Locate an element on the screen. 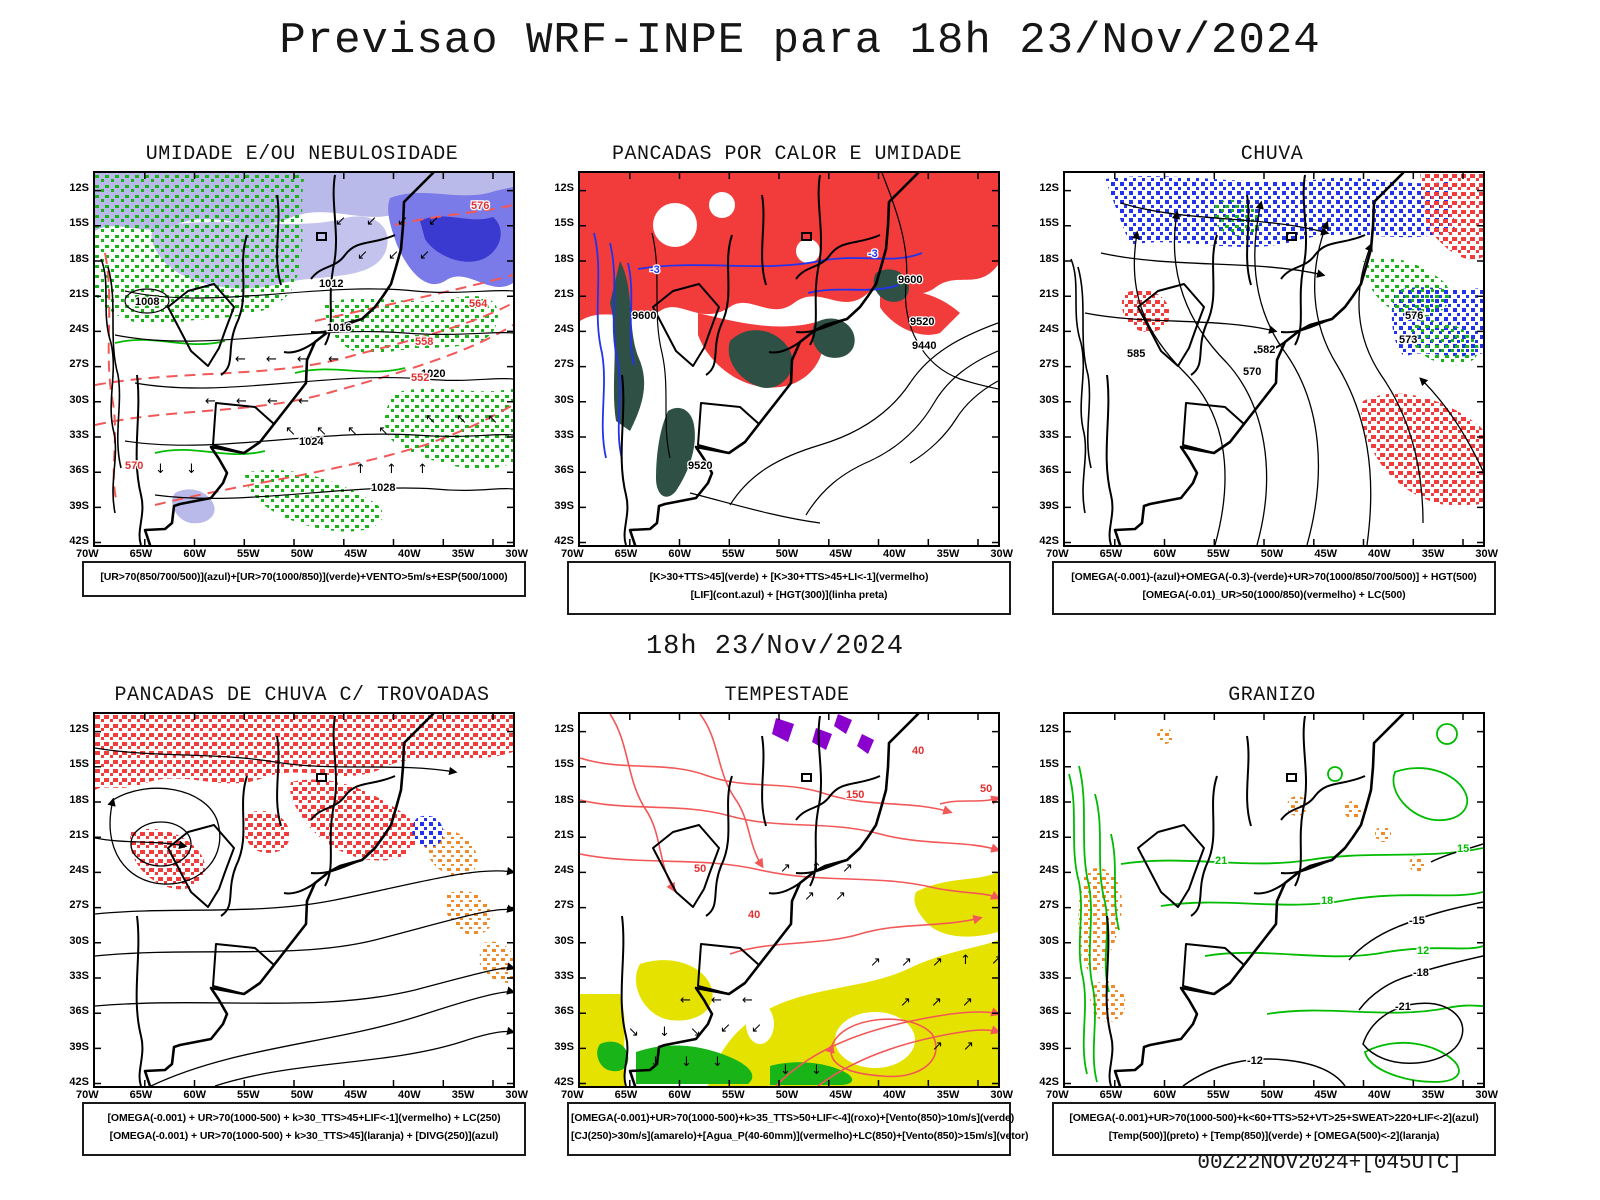 Image resolution: width=1600 pixels, height=1200 pixels. contour-labels: 9600 9520 9440 -3 9600 9520 -3 is located at coordinates (784, 360).